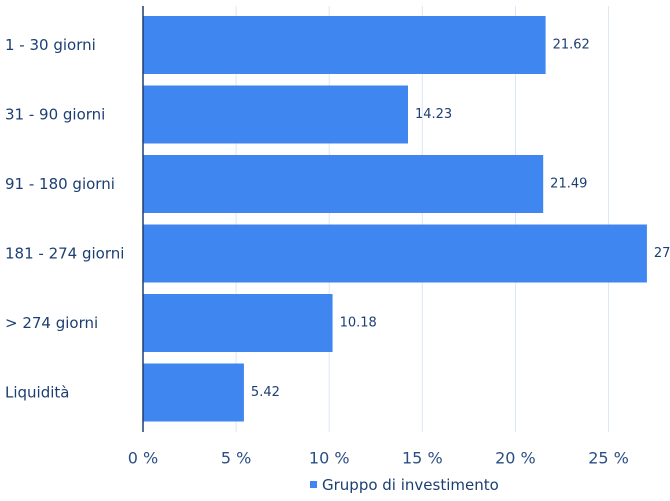 The height and width of the screenshot is (501, 670). Describe the element at coordinates (608, 458) in the screenshot. I see `x-tick-label-5: 25 %` at that location.